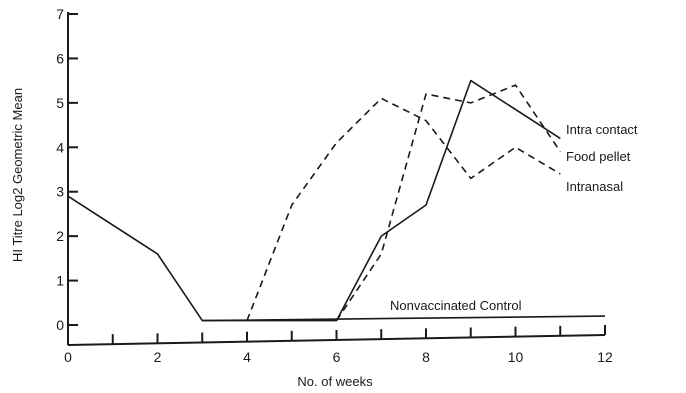  I want to click on x-tick-label: 8, so click(426, 357).